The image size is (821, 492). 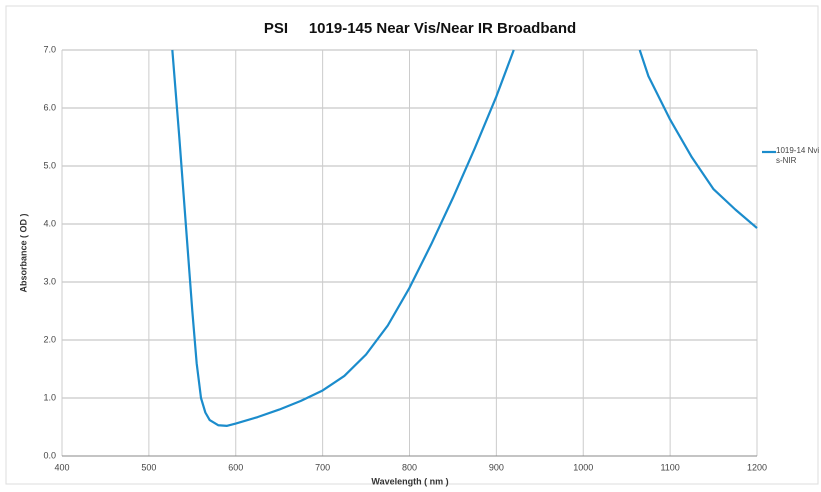 I want to click on y-tick-label: 2.0, so click(x=49, y=339).